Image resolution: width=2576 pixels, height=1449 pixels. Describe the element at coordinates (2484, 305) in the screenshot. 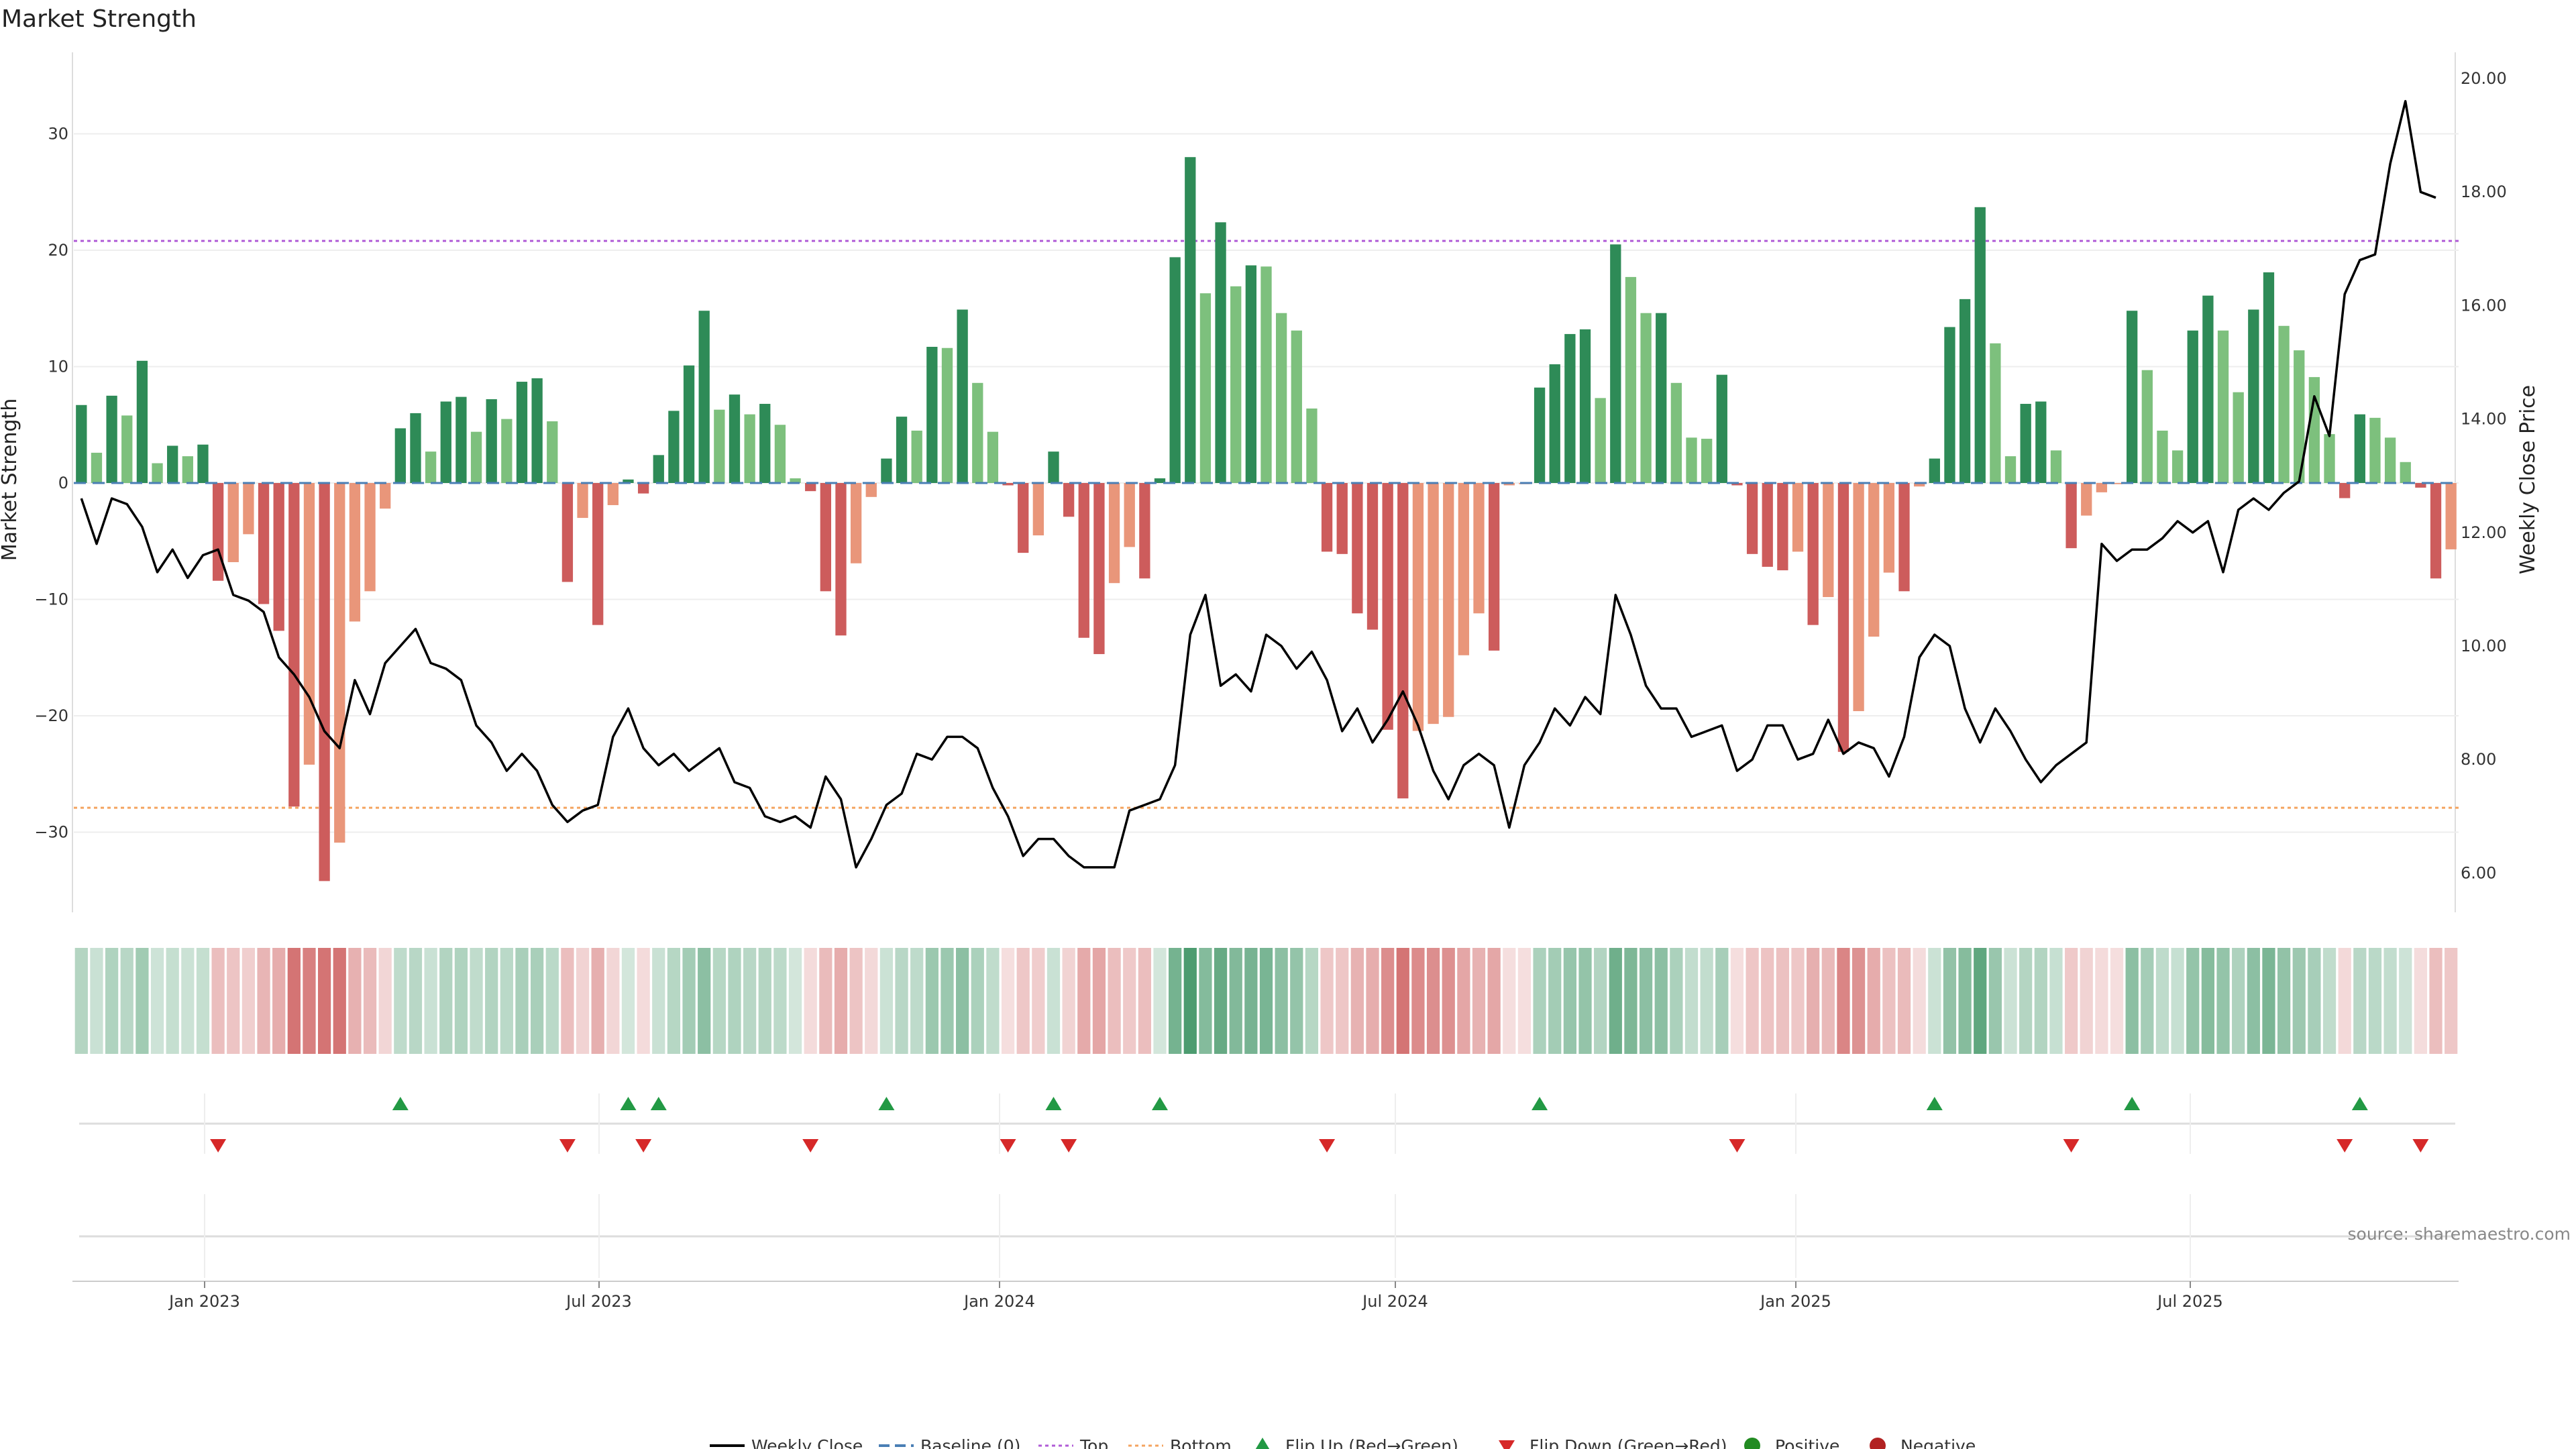

I see `y2-tick-label: 16.00` at that location.